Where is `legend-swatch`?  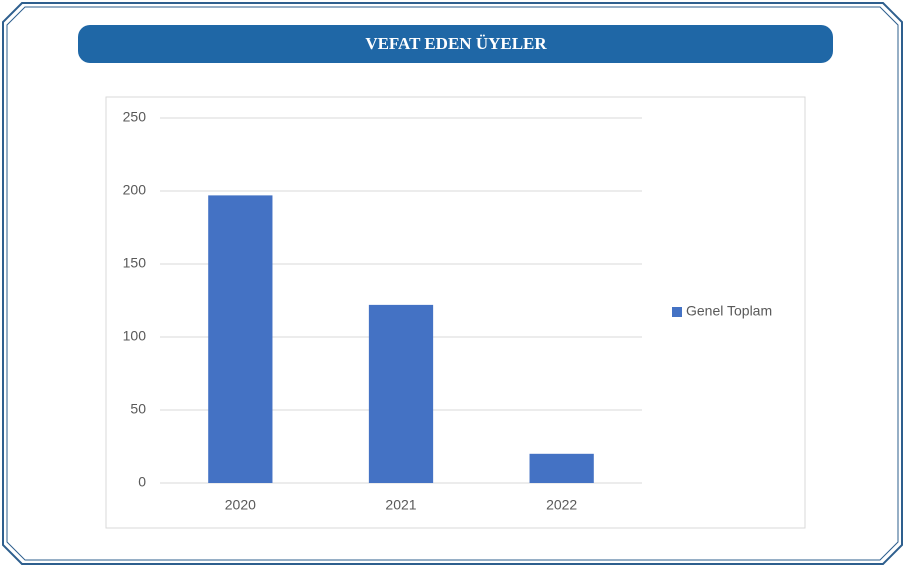 legend-swatch is located at coordinates (677, 312).